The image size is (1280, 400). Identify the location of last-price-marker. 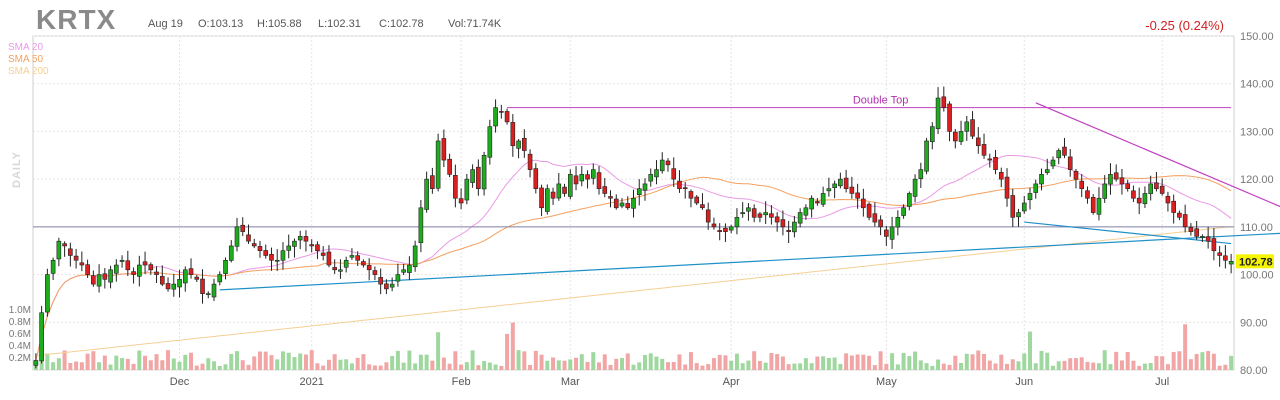
(1255, 261).